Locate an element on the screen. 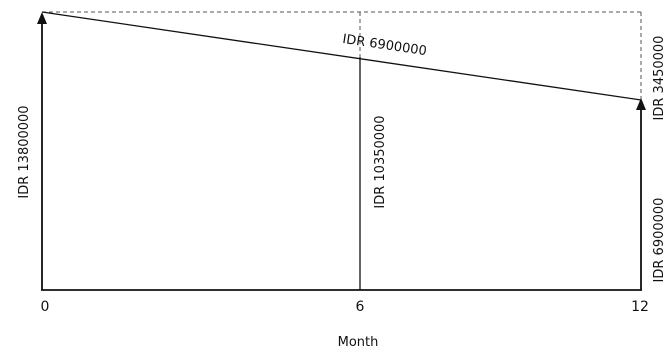  start-value-label: IDR 13800000 is located at coordinates (24, 151).